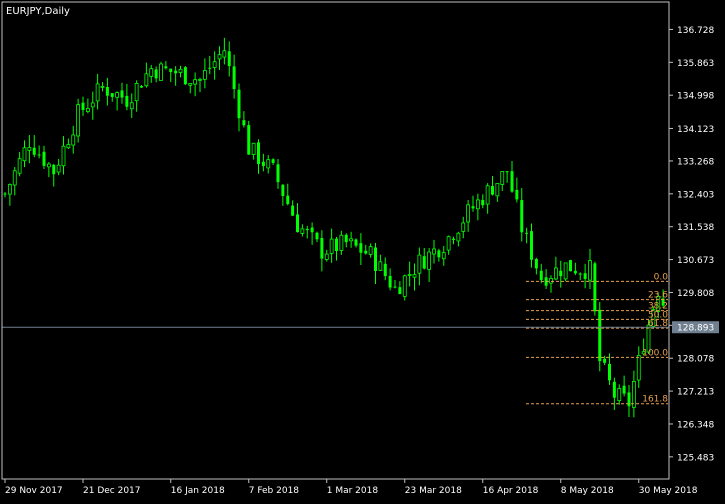  I want to click on fib-level: 23.6, so click(597, 296).